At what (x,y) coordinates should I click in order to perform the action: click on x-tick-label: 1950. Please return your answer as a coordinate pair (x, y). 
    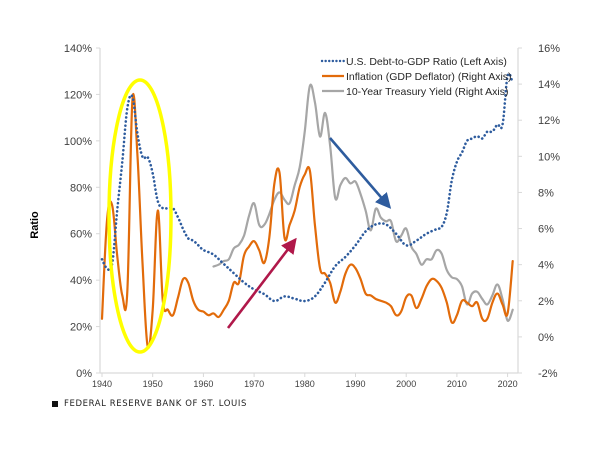
    Looking at the image, I should click on (153, 384).